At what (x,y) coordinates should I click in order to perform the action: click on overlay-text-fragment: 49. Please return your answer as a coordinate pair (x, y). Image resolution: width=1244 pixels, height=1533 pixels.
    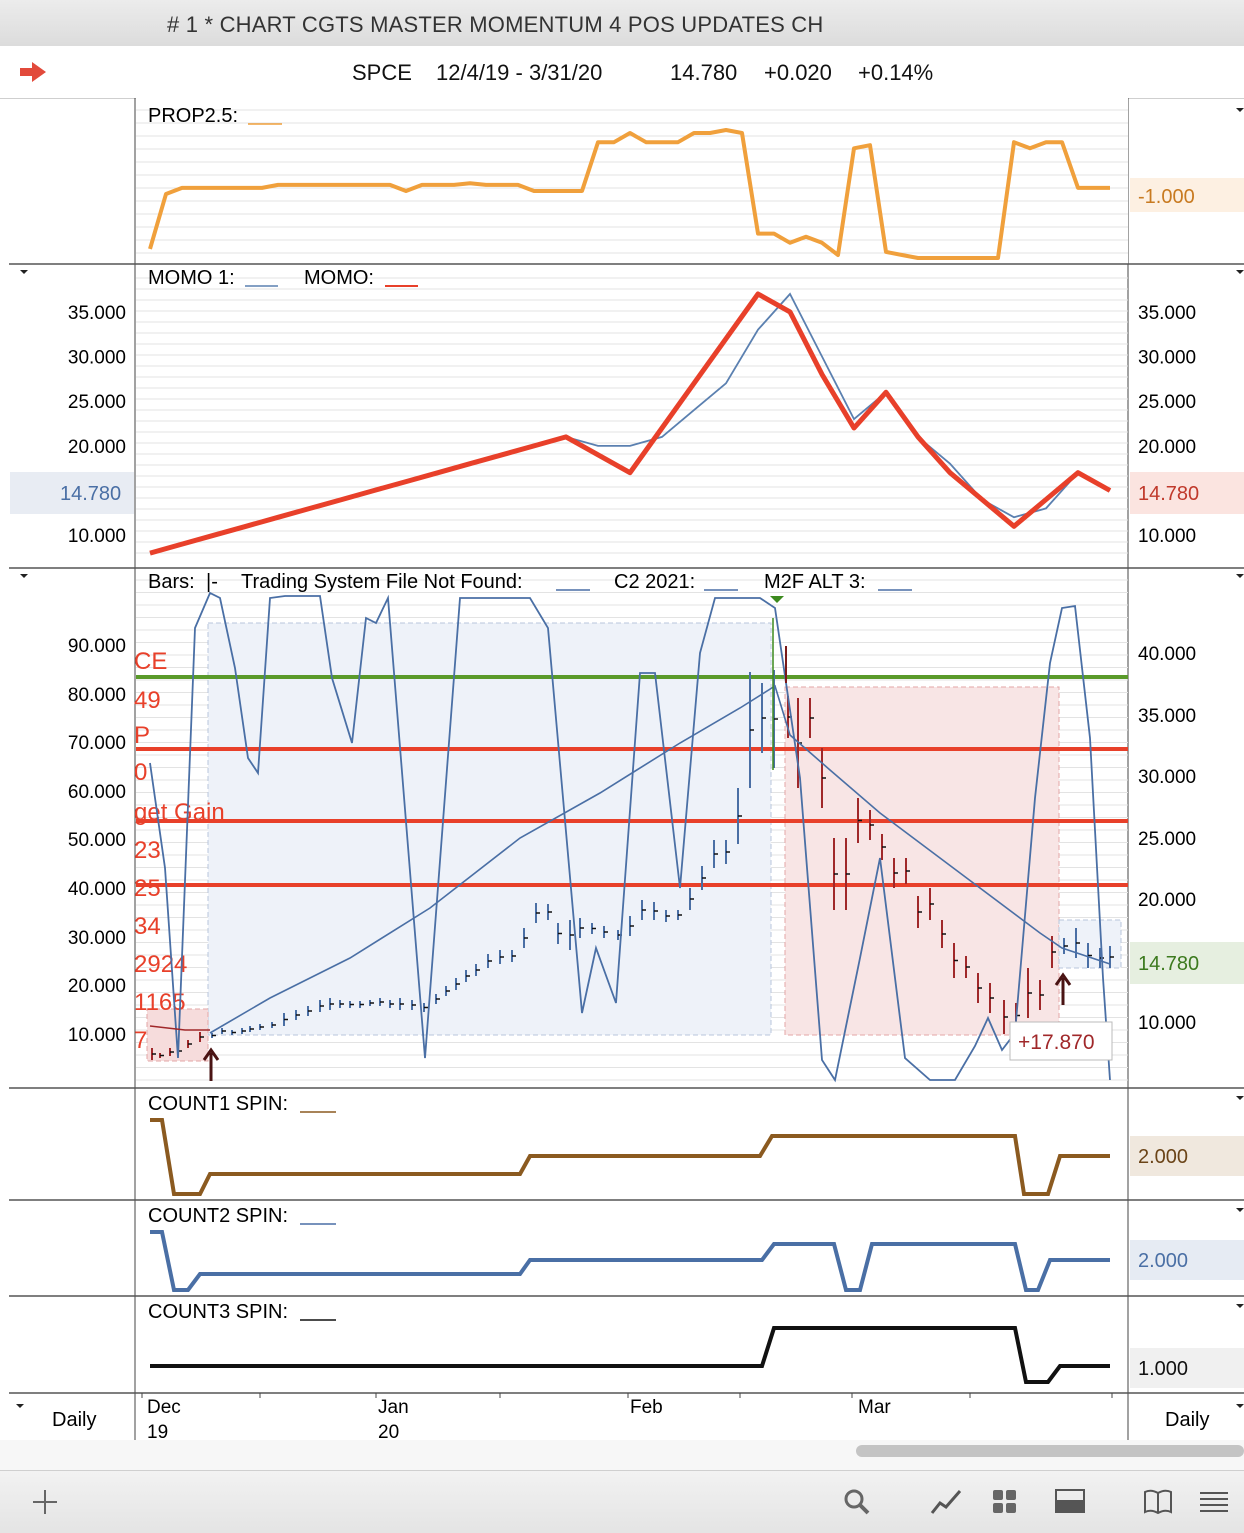
    Looking at the image, I should click on (147, 700).